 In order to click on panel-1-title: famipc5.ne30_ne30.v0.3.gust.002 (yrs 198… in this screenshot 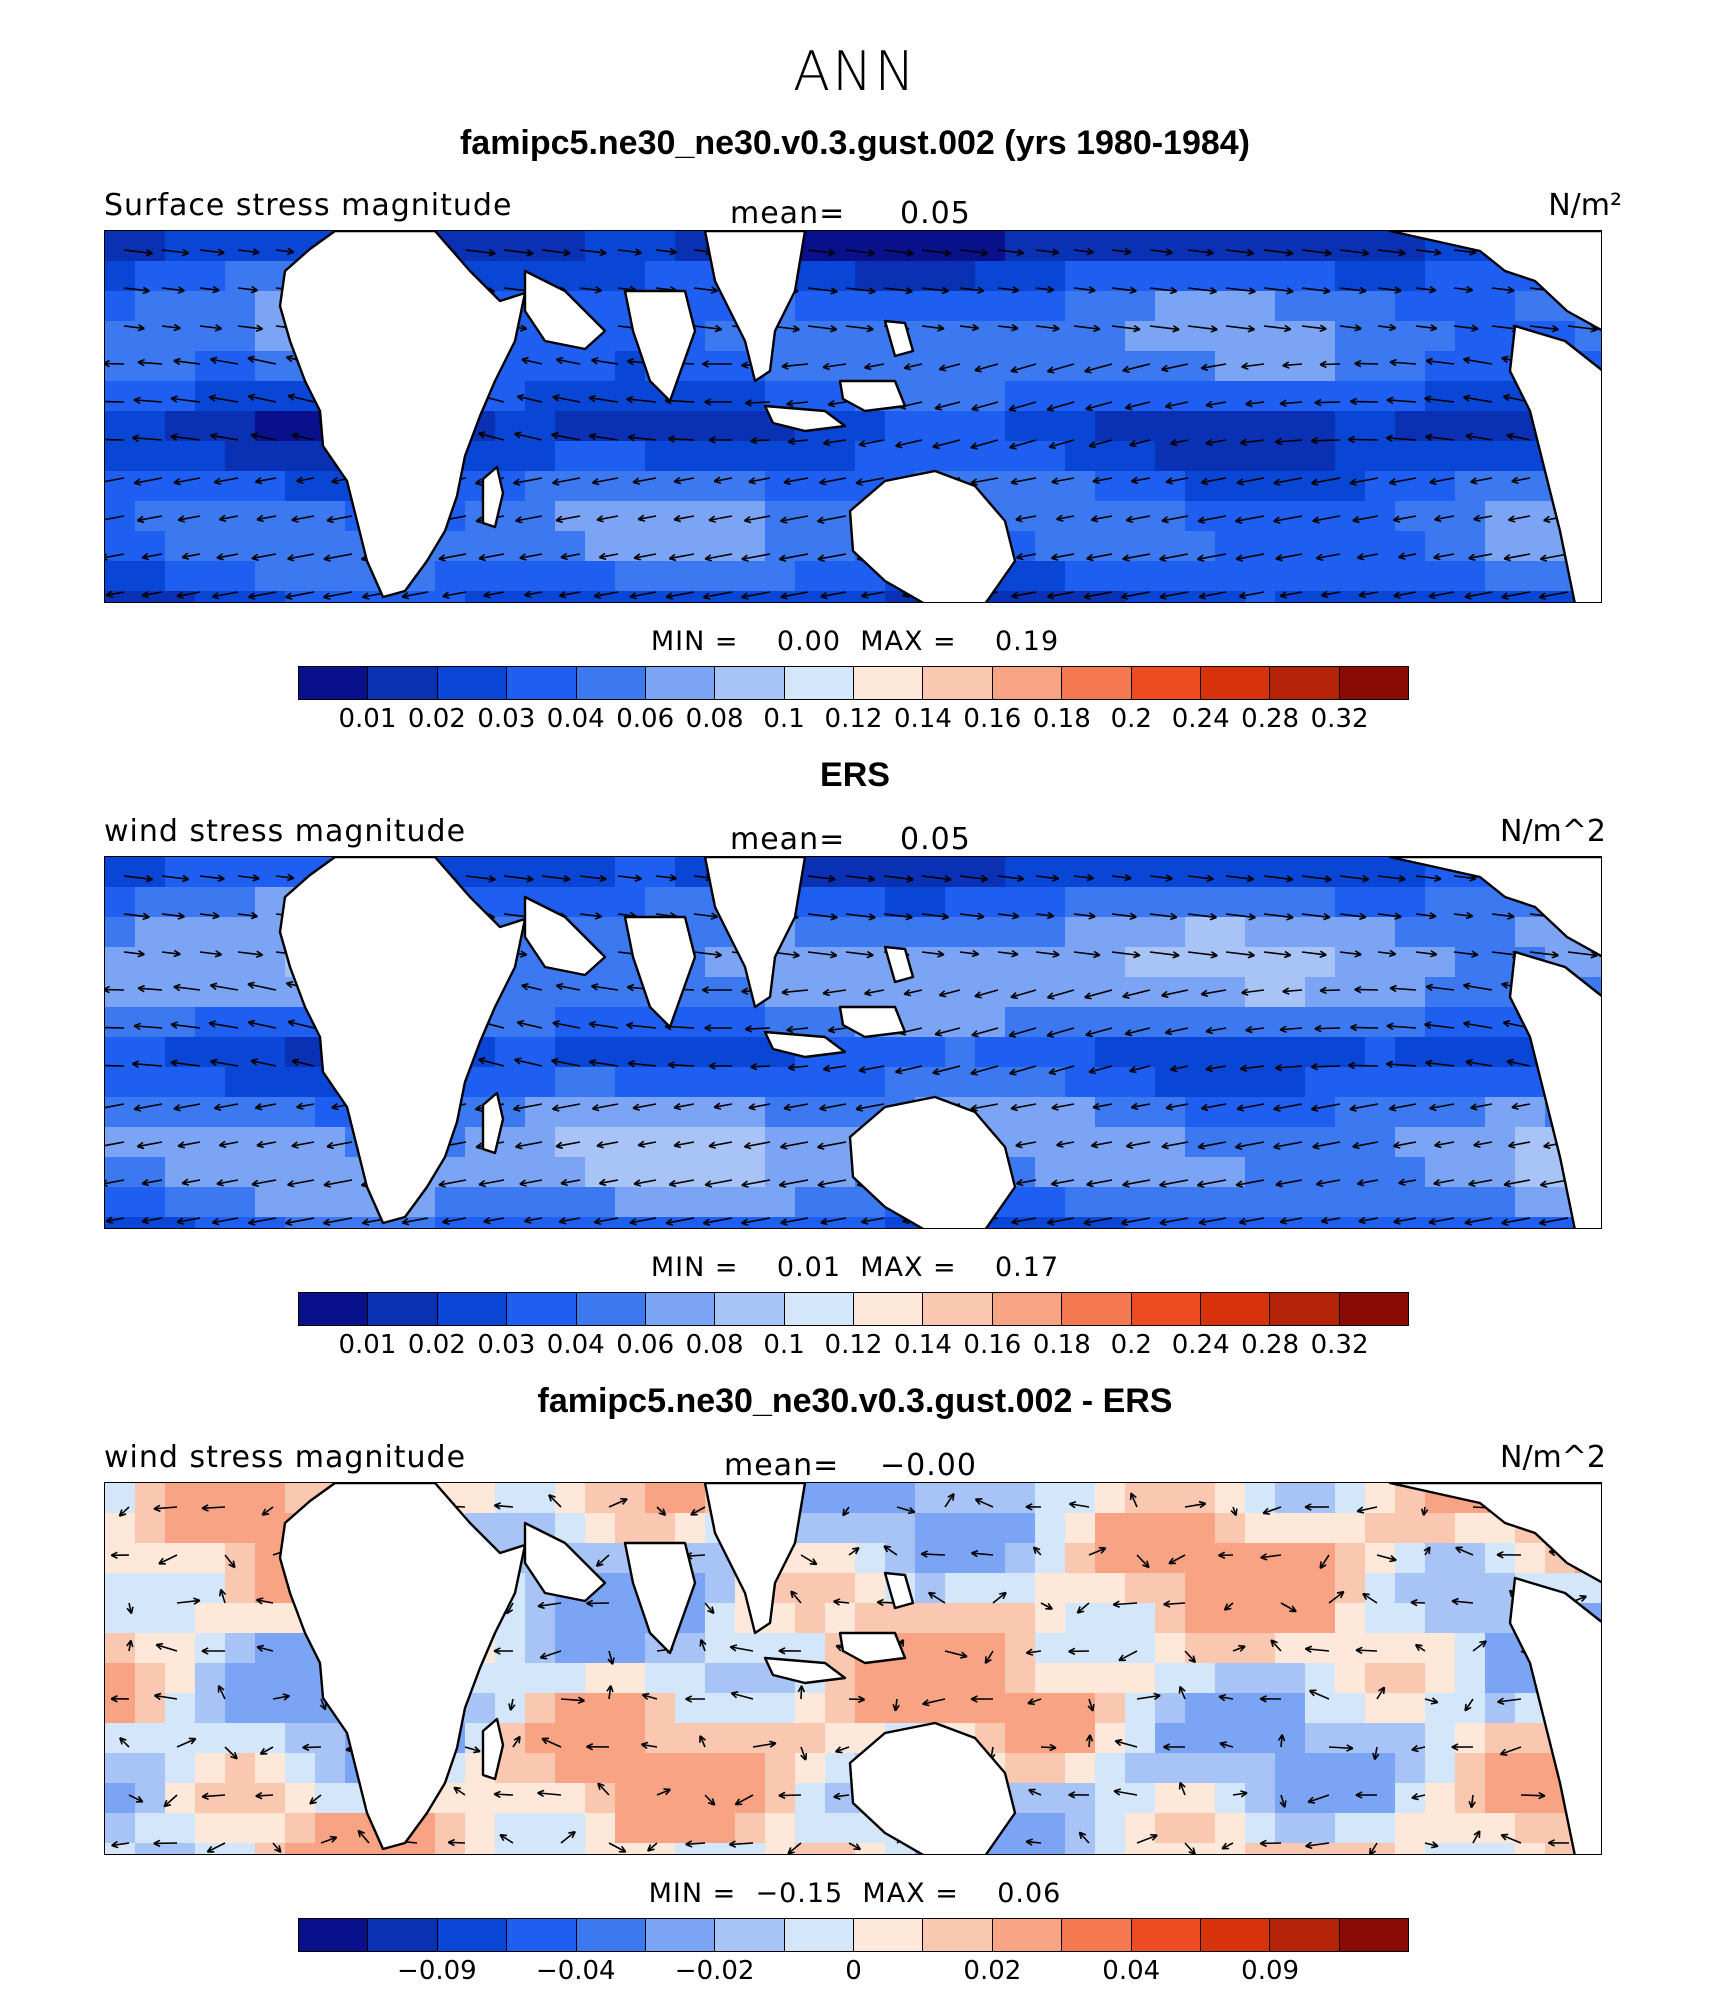, I will do `click(855, 143)`.